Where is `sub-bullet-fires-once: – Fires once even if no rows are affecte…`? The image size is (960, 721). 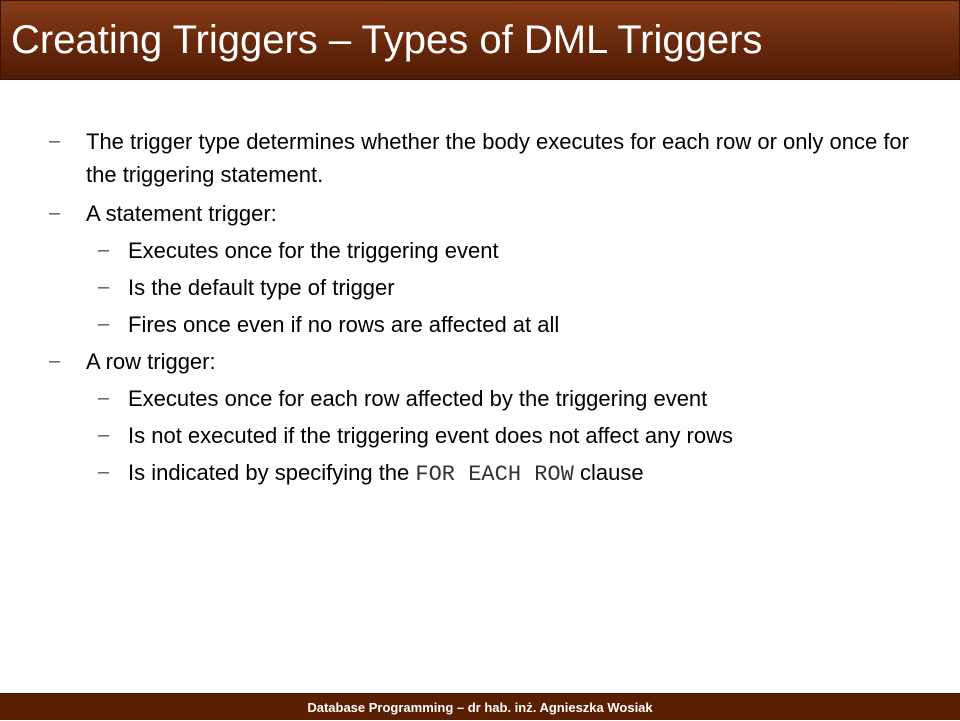 sub-bullet-fires-once: – Fires once even if no rows are affecte… is located at coordinates (480, 324).